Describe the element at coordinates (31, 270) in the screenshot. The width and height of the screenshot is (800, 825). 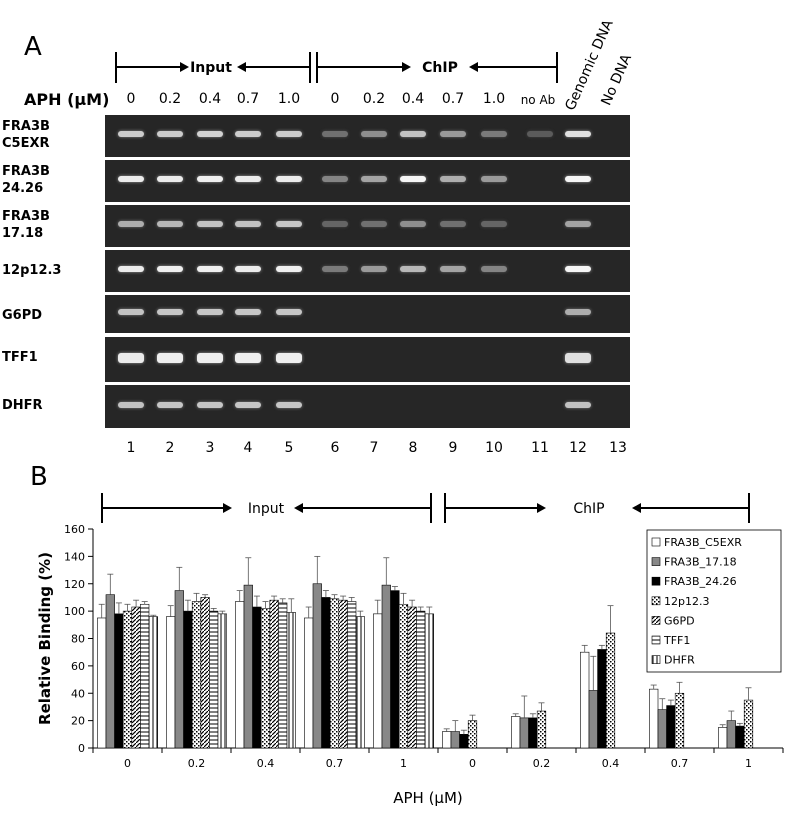
I see `gel-row-label: 12p12.3` at that location.